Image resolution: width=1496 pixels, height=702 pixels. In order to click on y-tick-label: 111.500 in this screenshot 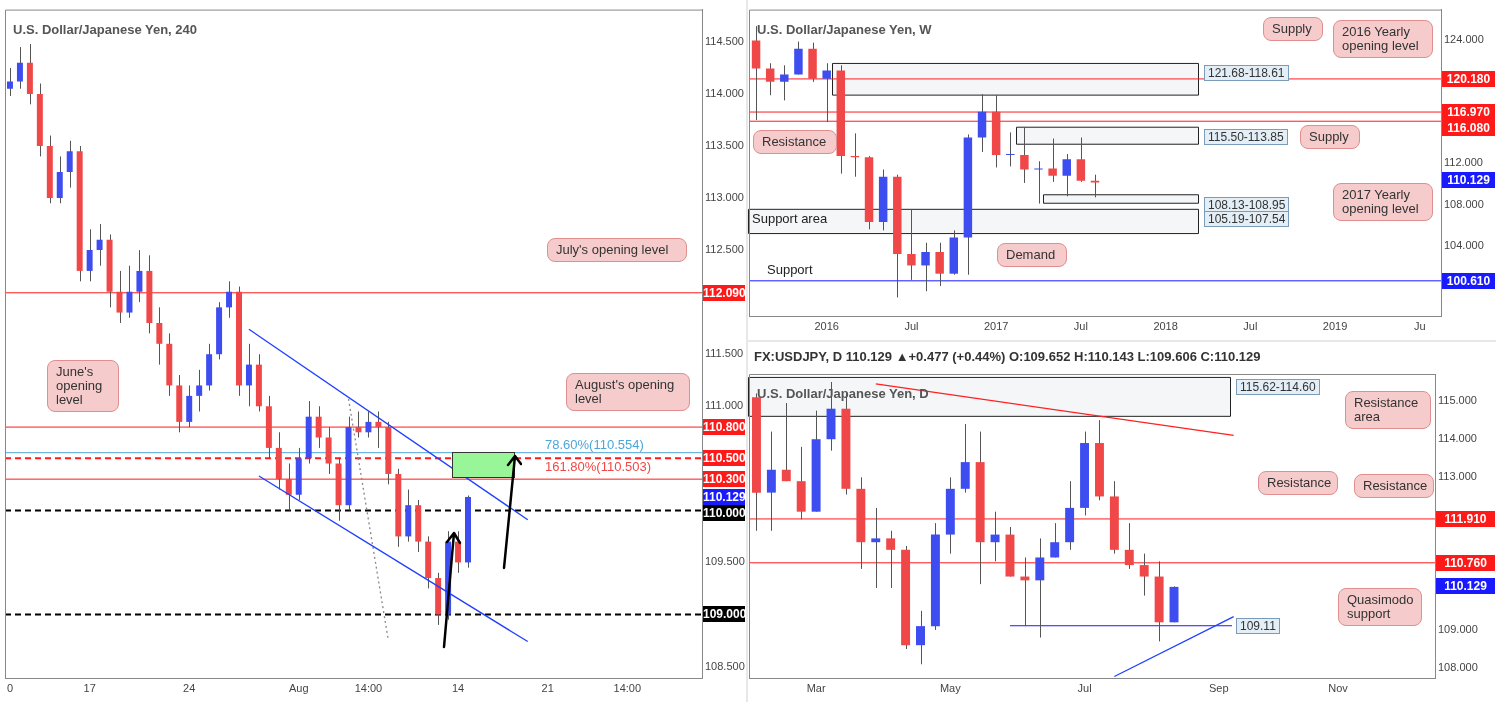, I will do `click(724, 353)`.